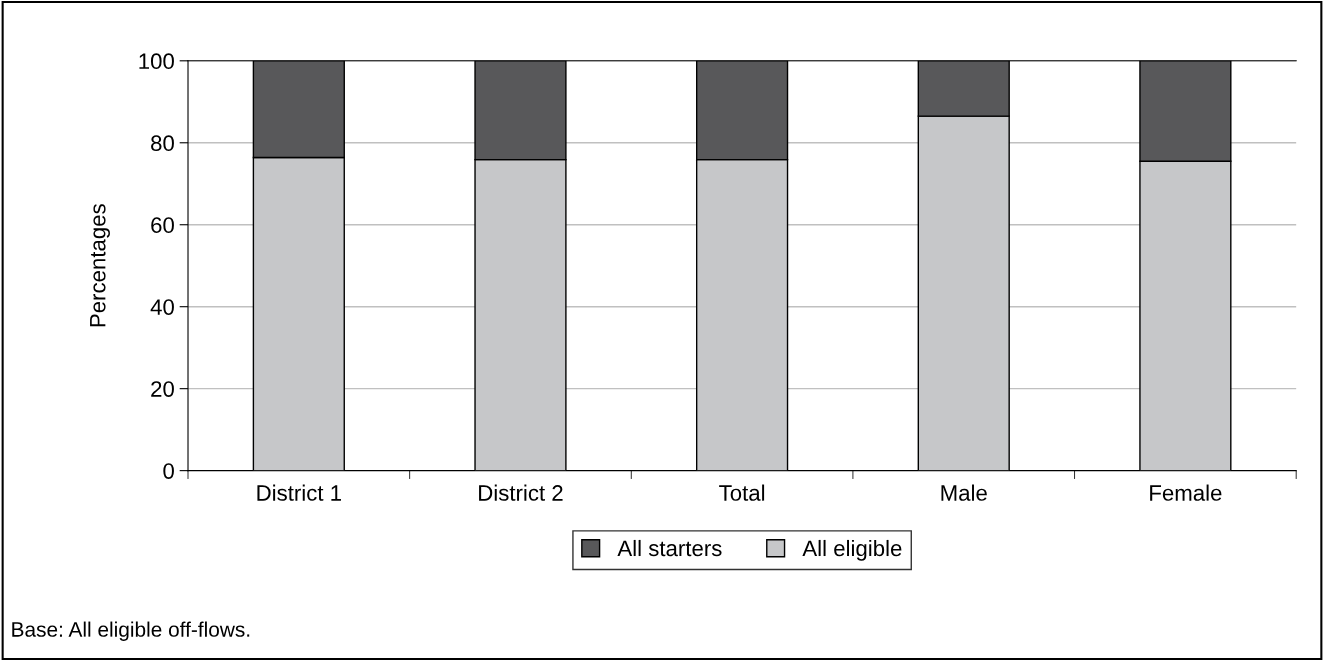 This screenshot has width=1324, height=661. I want to click on y-tick-label: 60, so click(162, 225).